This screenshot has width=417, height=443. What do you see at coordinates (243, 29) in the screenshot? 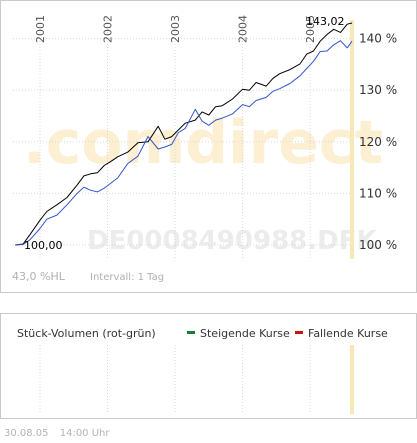
I see `x-tick-label: 2004` at bounding box center [243, 29].